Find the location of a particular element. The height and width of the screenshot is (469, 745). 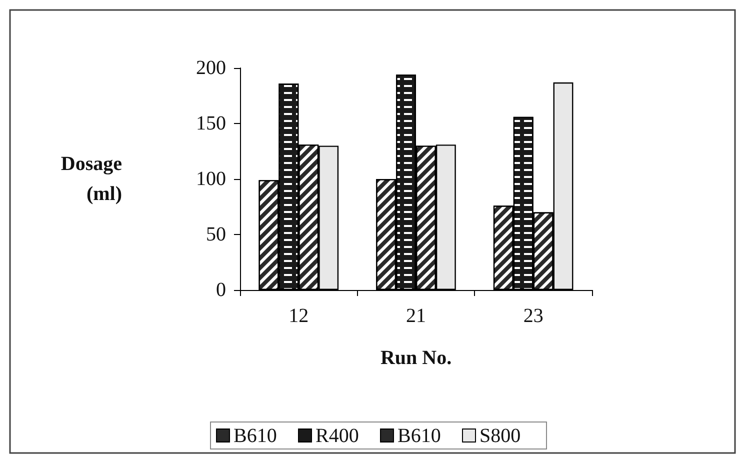

y-tick-label: 150 is located at coordinates (211, 123).